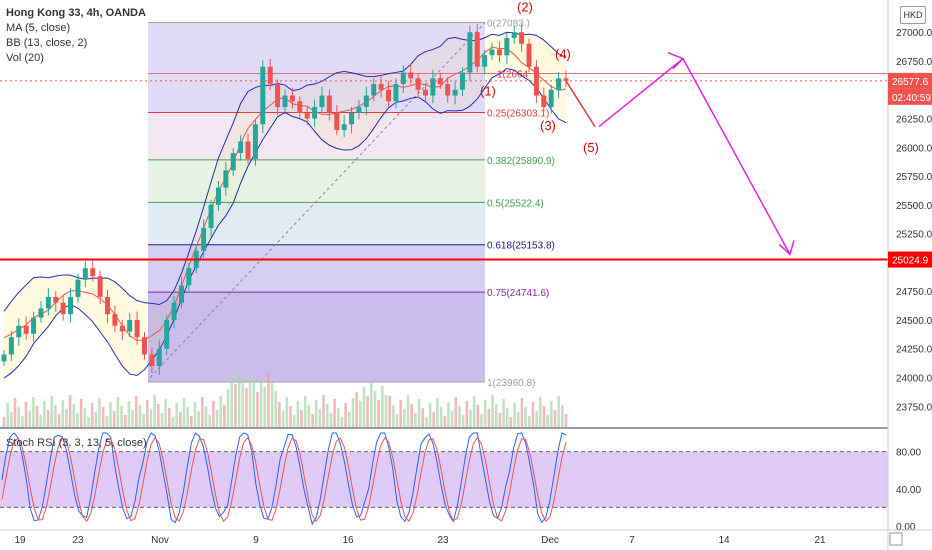 This screenshot has width=932, height=550. What do you see at coordinates (914, 33) in the screenshot?
I see `price-tick-label: 27000.0` at bounding box center [914, 33].